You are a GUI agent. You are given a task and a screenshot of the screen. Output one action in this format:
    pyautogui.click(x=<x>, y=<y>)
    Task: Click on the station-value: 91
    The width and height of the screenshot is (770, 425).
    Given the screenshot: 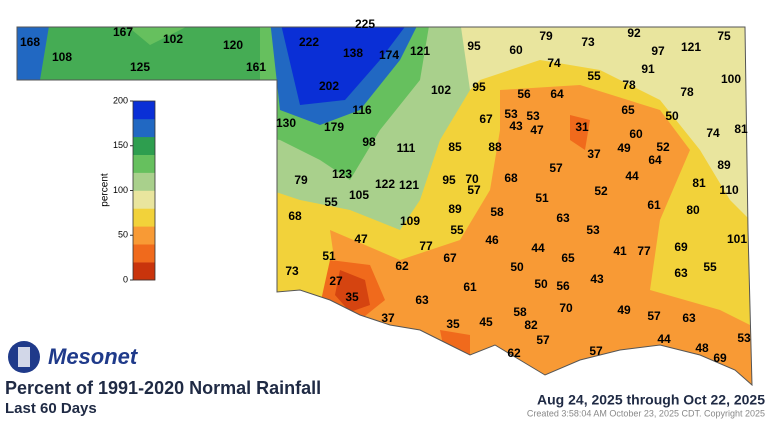 What is the action you would take?
    pyautogui.click(x=648, y=69)
    